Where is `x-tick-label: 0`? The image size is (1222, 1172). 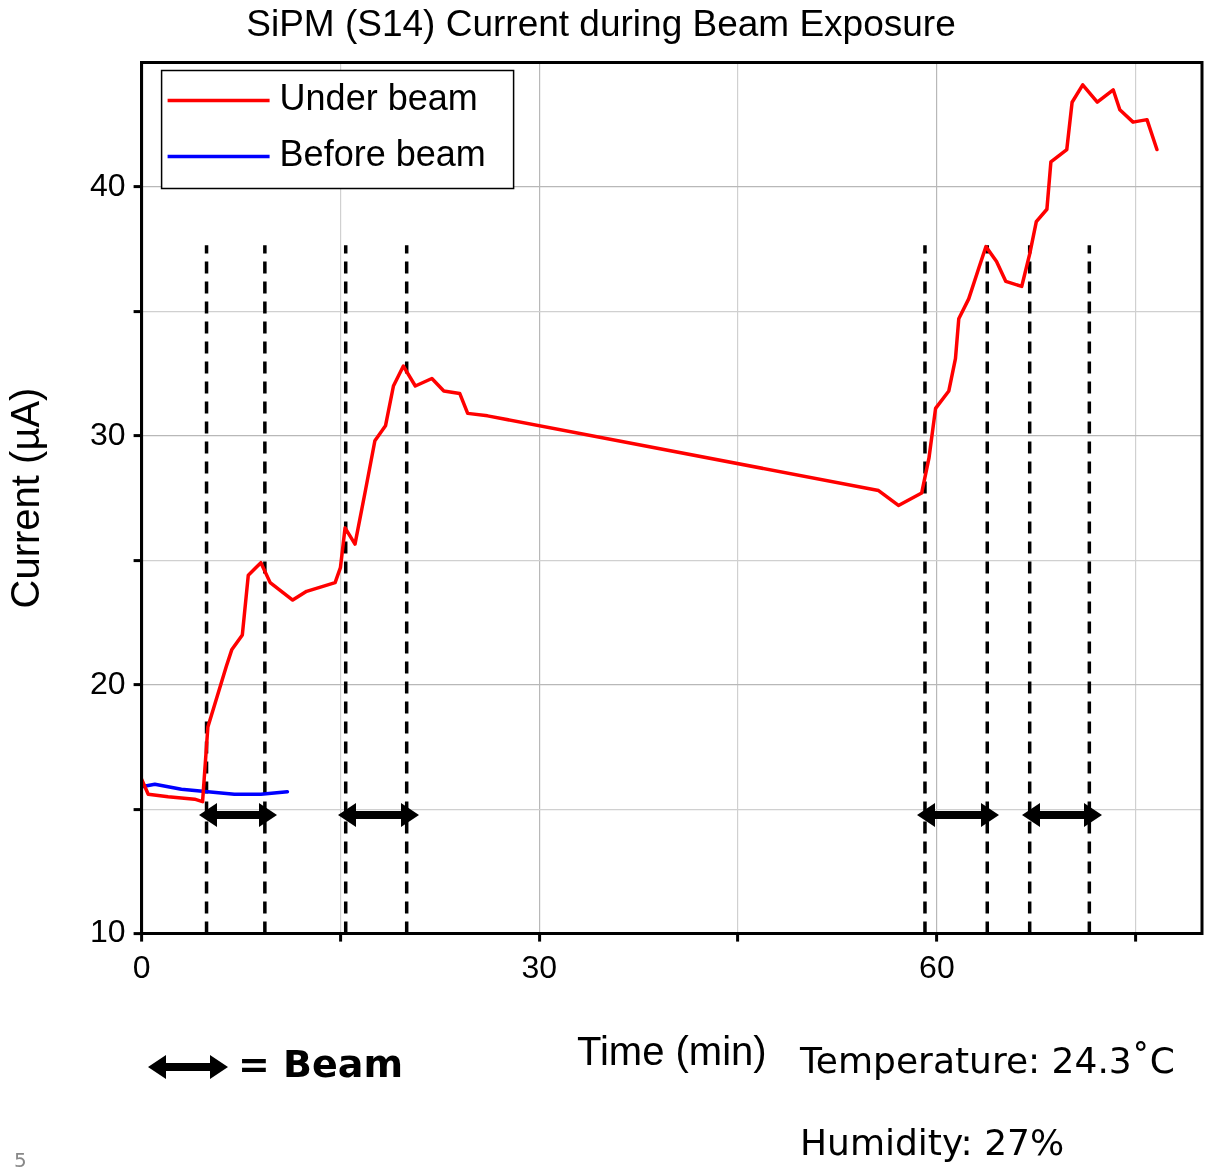
x-tick-label: 0 is located at coordinates (141, 966).